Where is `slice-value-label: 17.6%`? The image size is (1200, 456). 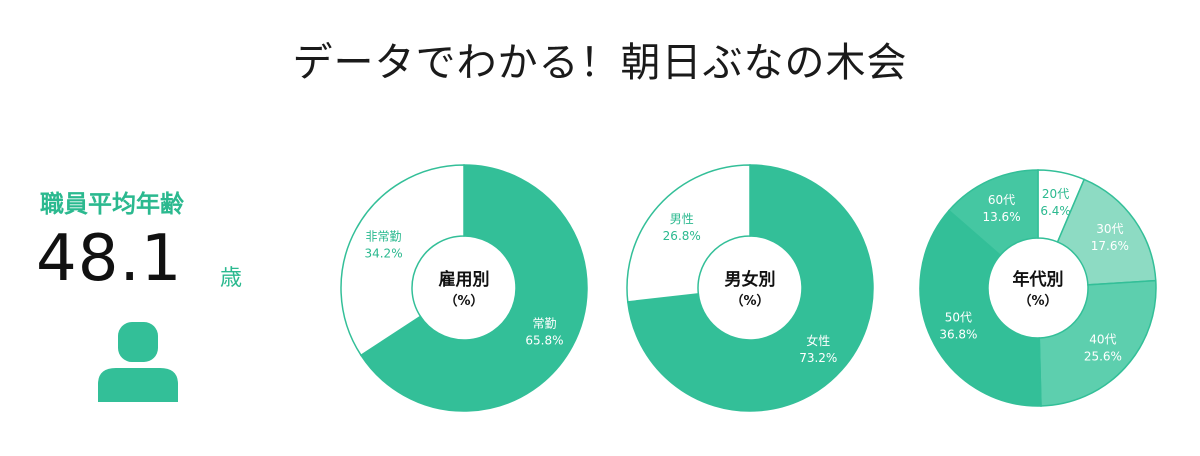 slice-value-label: 17.6% is located at coordinates (1110, 246).